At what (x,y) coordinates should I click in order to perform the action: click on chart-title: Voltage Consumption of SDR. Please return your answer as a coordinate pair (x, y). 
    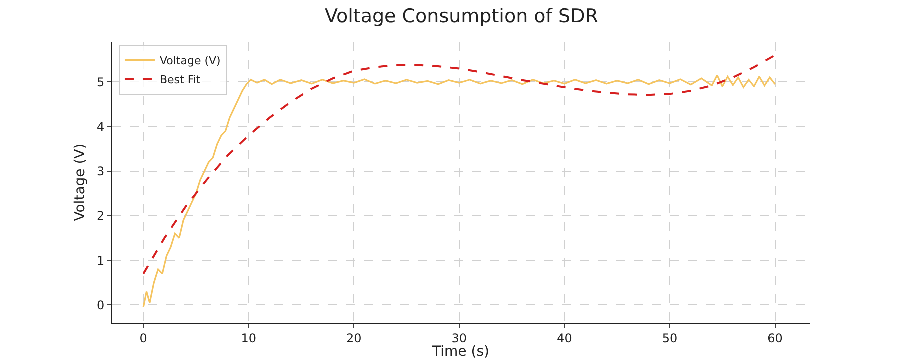
    Looking at the image, I should click on (461, 16).